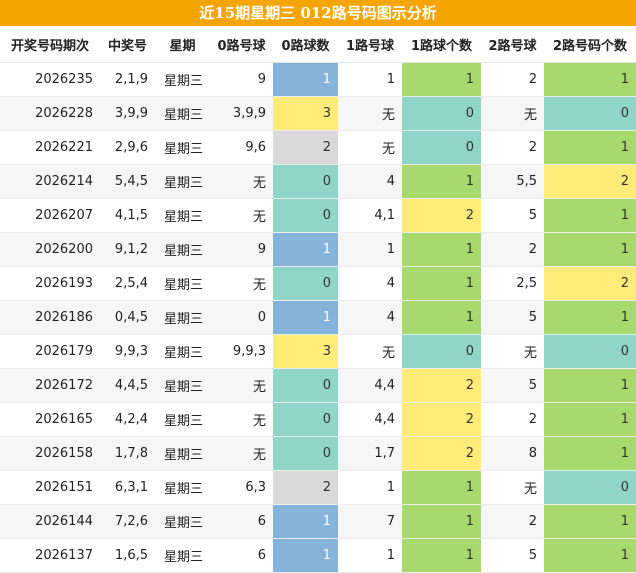  I want to click on cell: 2026193, so click(50, 283).